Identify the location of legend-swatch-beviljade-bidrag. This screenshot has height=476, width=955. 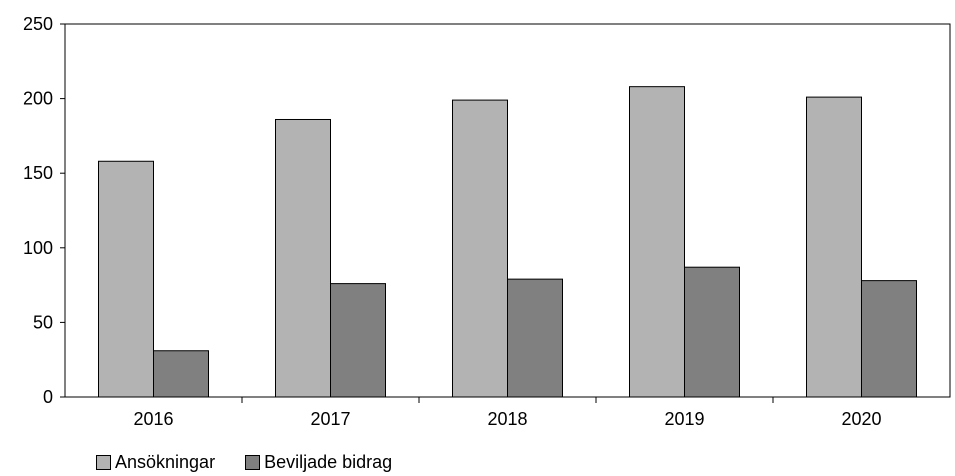
(253, 462).